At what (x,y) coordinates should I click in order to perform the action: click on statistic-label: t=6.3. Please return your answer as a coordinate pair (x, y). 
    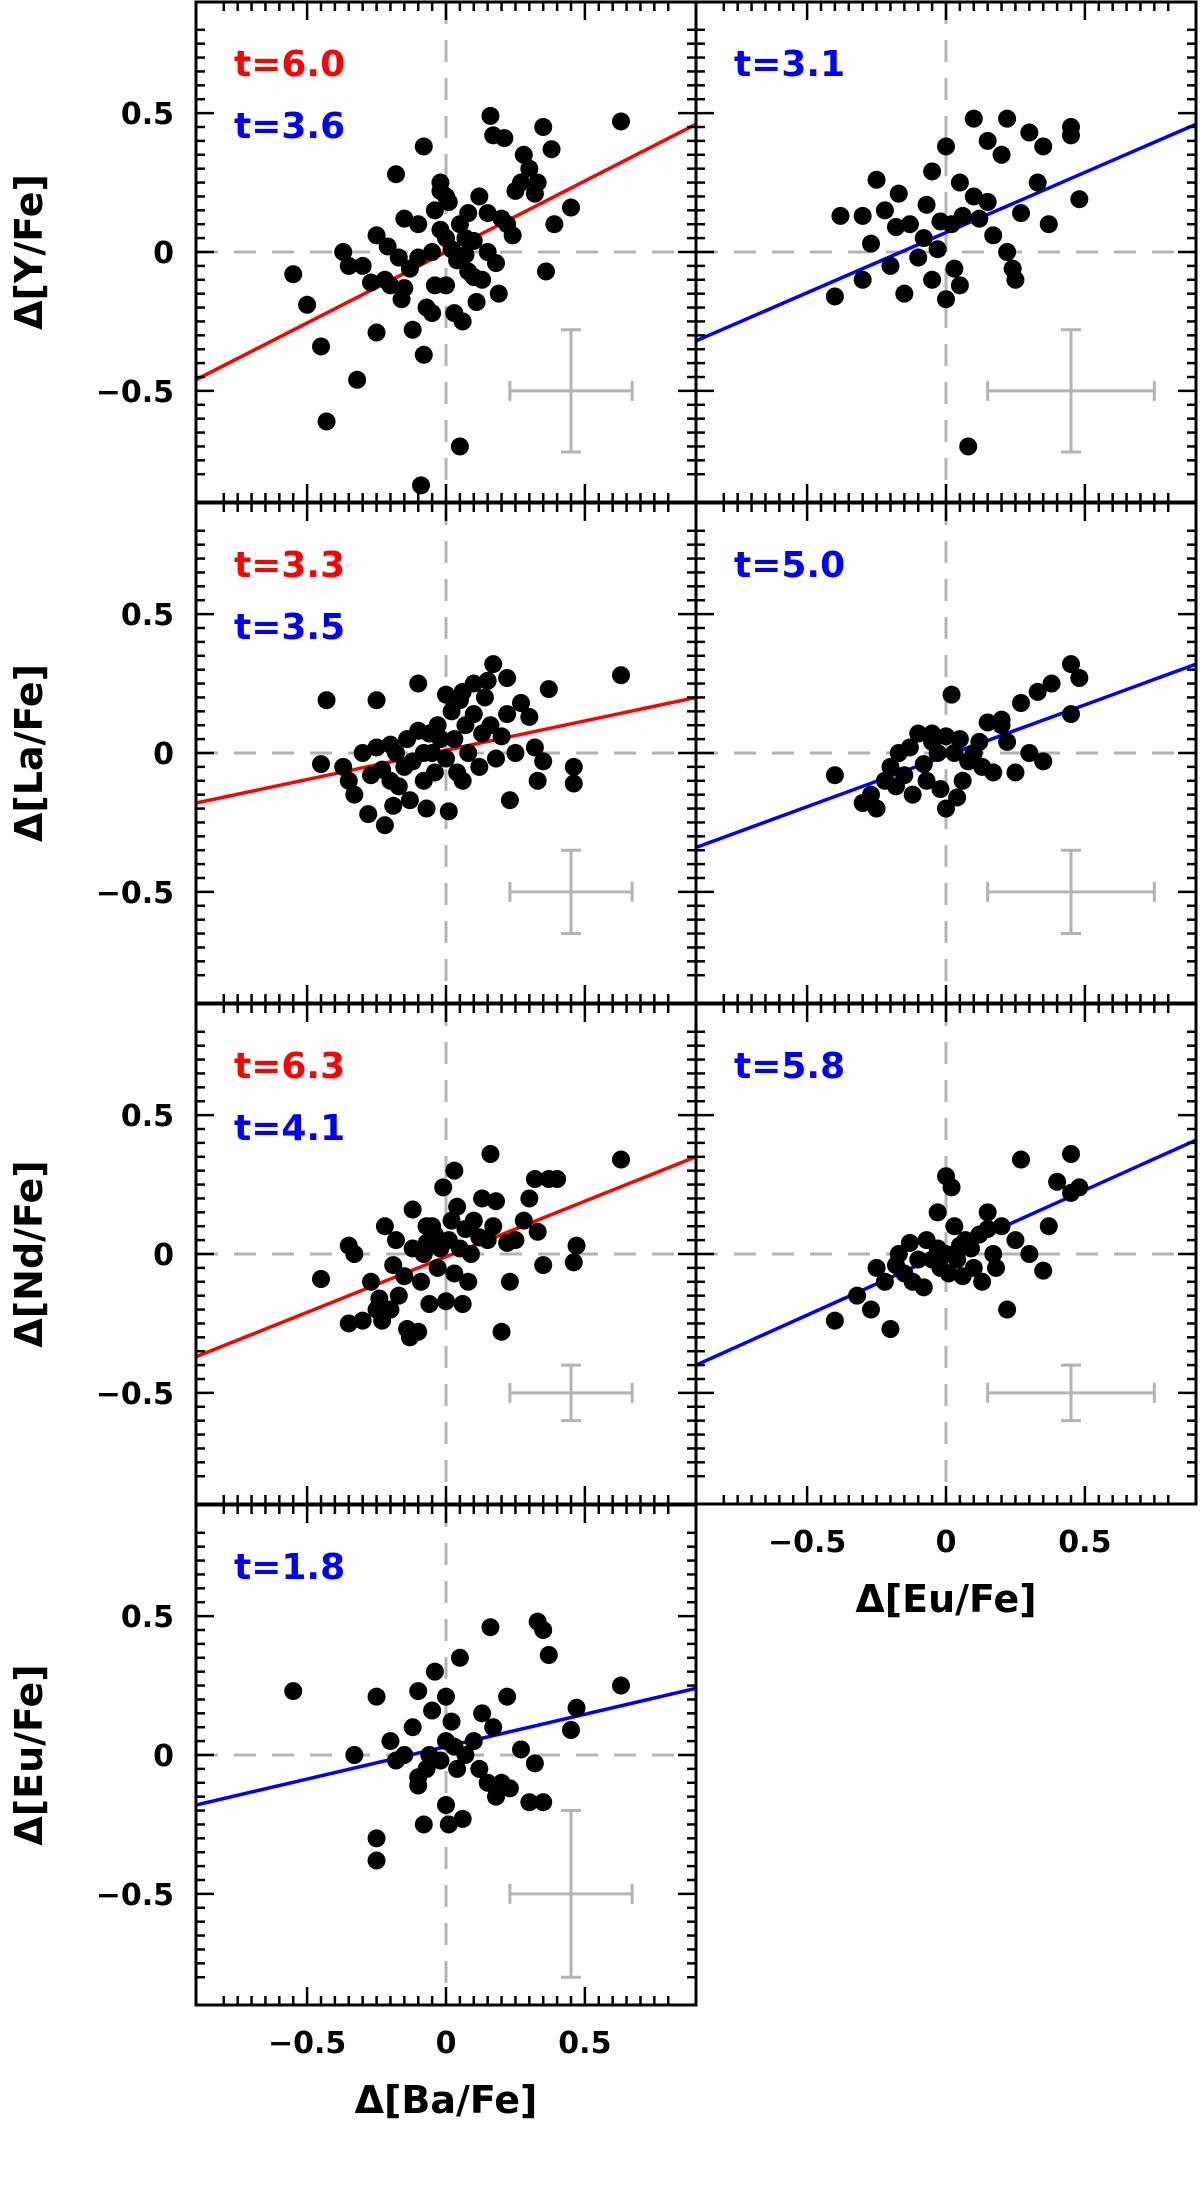
    Looking at the image, I should click on (289, 1066).